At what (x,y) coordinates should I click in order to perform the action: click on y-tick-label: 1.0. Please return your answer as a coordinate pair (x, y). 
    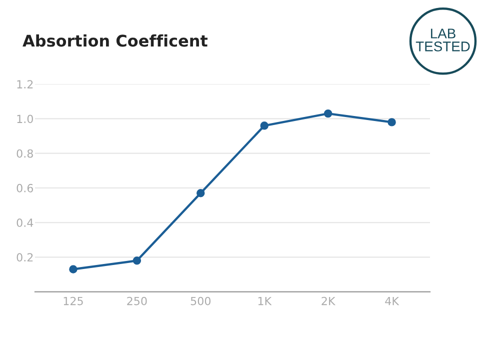
    Looking at the image, I should click on (25, 119).